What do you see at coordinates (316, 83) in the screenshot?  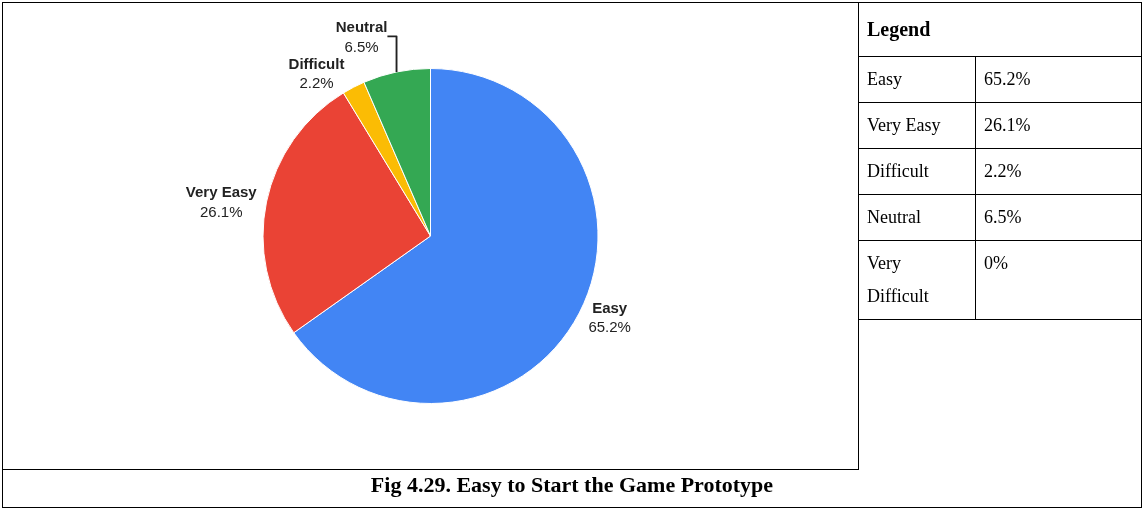 I see `data-label: 2.2%` at bounding box center [316, 83].